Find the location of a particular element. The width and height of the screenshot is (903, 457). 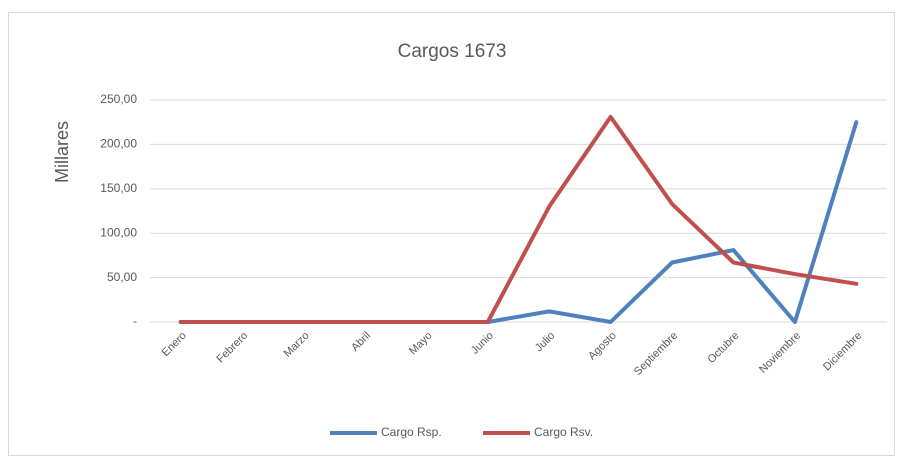

y-tick-label: 100,00 is located at coordinates (118, 232).